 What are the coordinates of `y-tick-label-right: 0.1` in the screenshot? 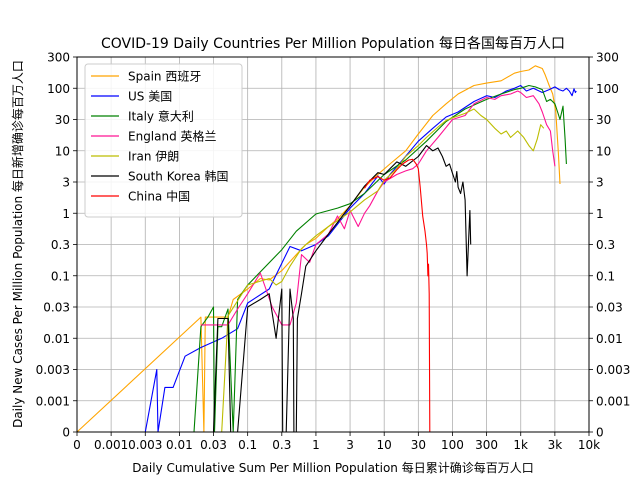 It's located at (605, 276).